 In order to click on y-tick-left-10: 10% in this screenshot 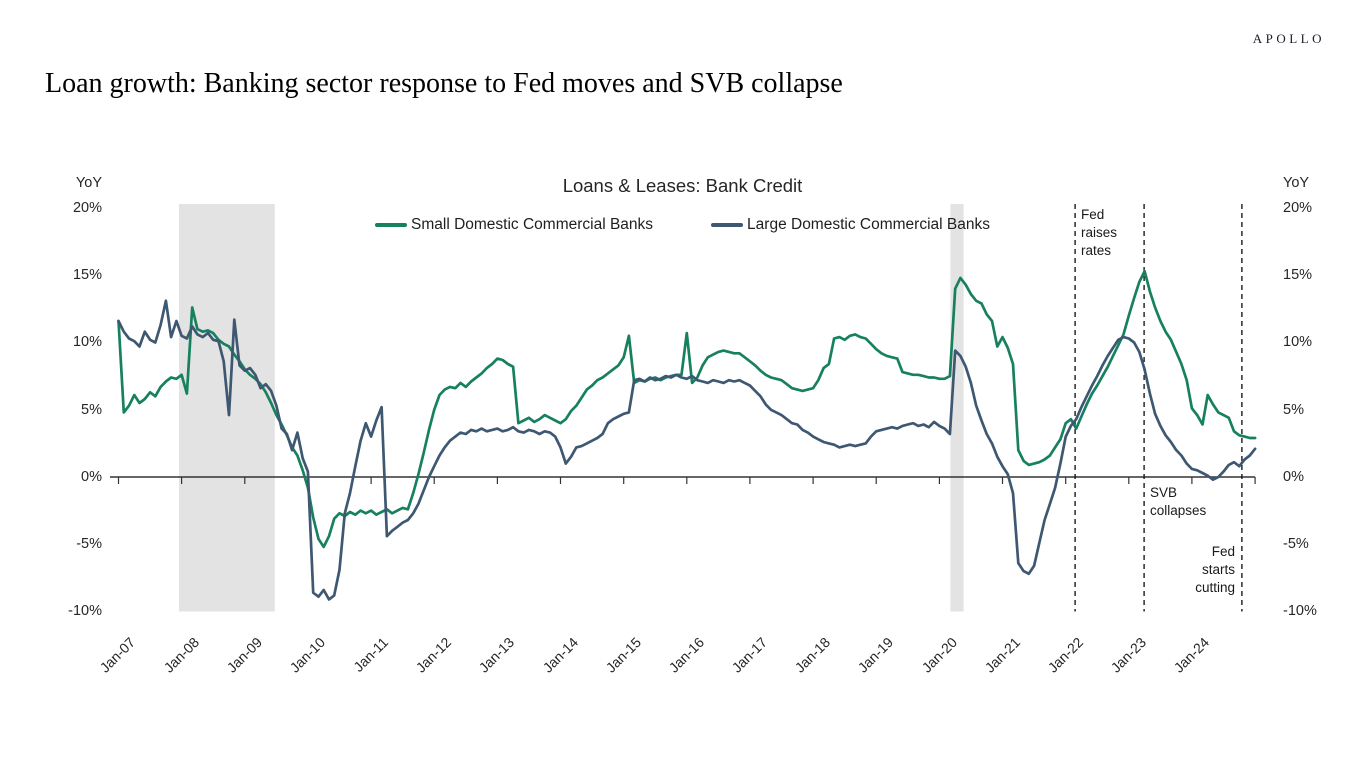, I will do `click(87, 342)`.